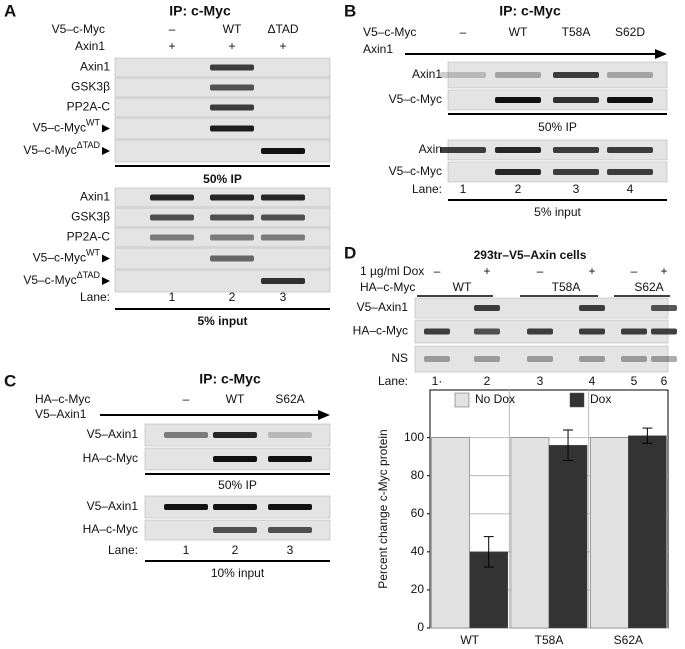  What do you see at coordinates (661, 54) in the screenshot?
I see `arrow-head` at bounding box center [661, 54].